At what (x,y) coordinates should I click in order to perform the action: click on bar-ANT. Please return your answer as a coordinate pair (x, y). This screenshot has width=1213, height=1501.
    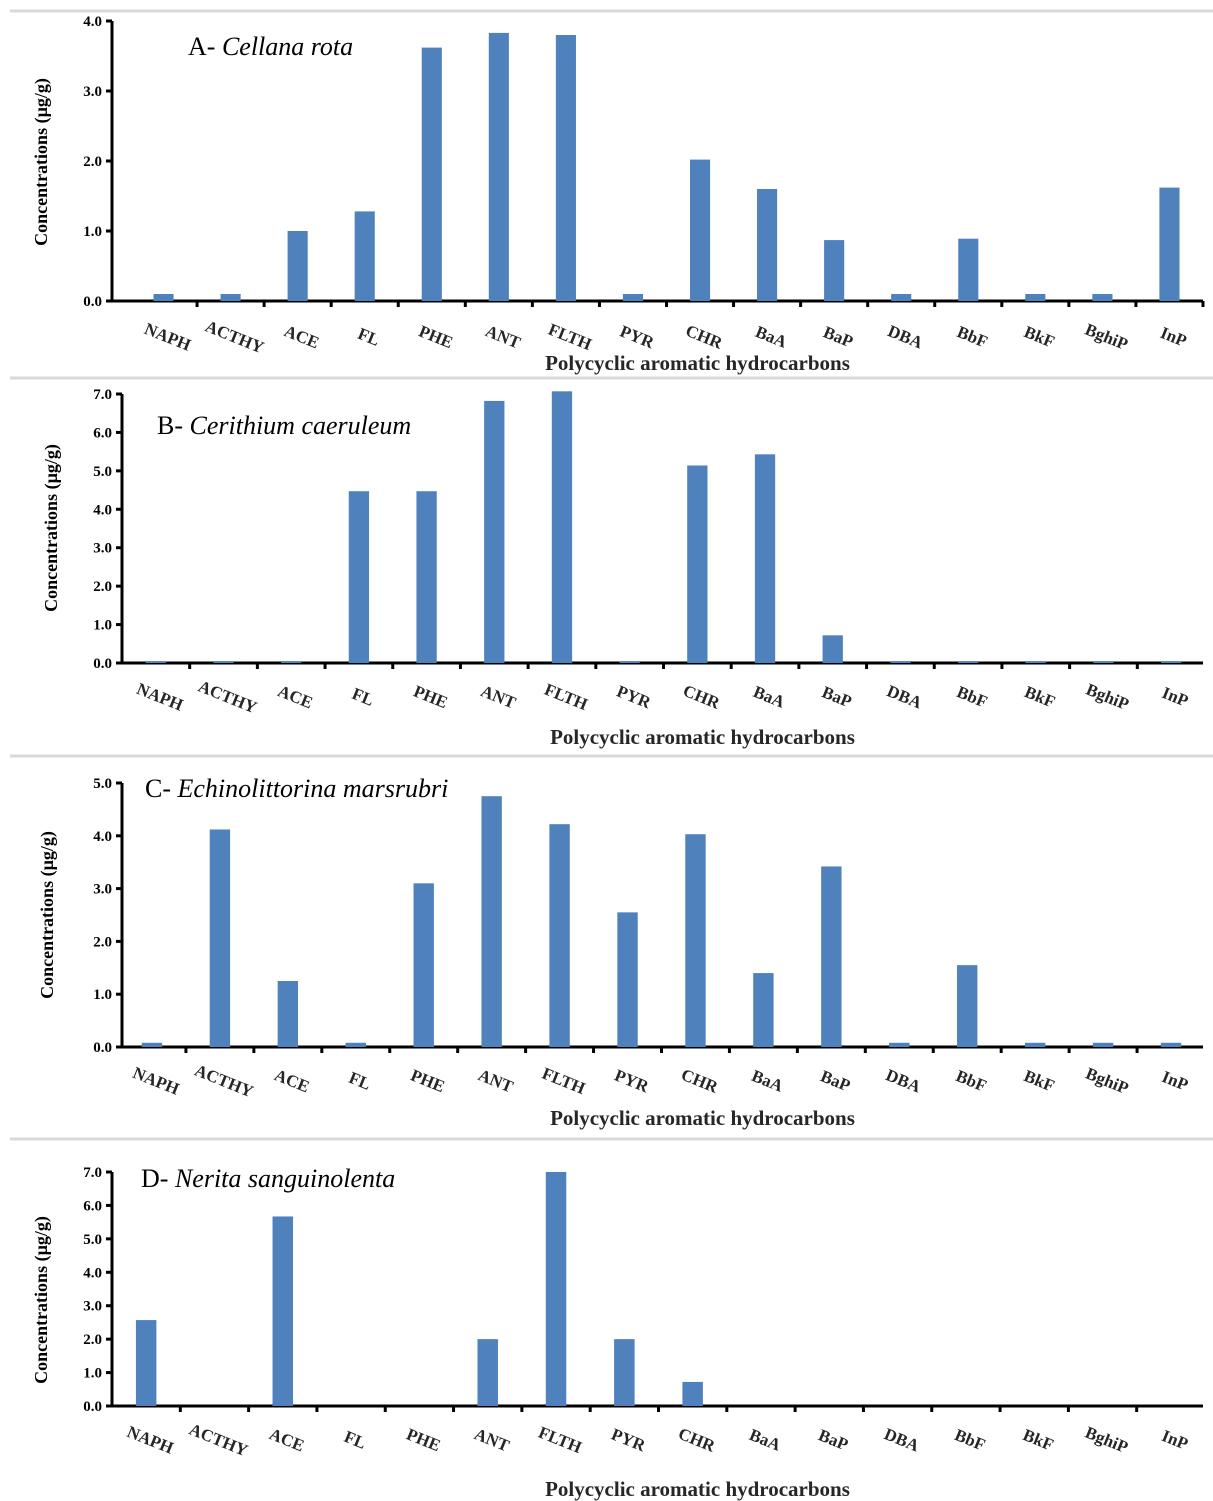
    Looking at the image, I should click on (487, 1372).